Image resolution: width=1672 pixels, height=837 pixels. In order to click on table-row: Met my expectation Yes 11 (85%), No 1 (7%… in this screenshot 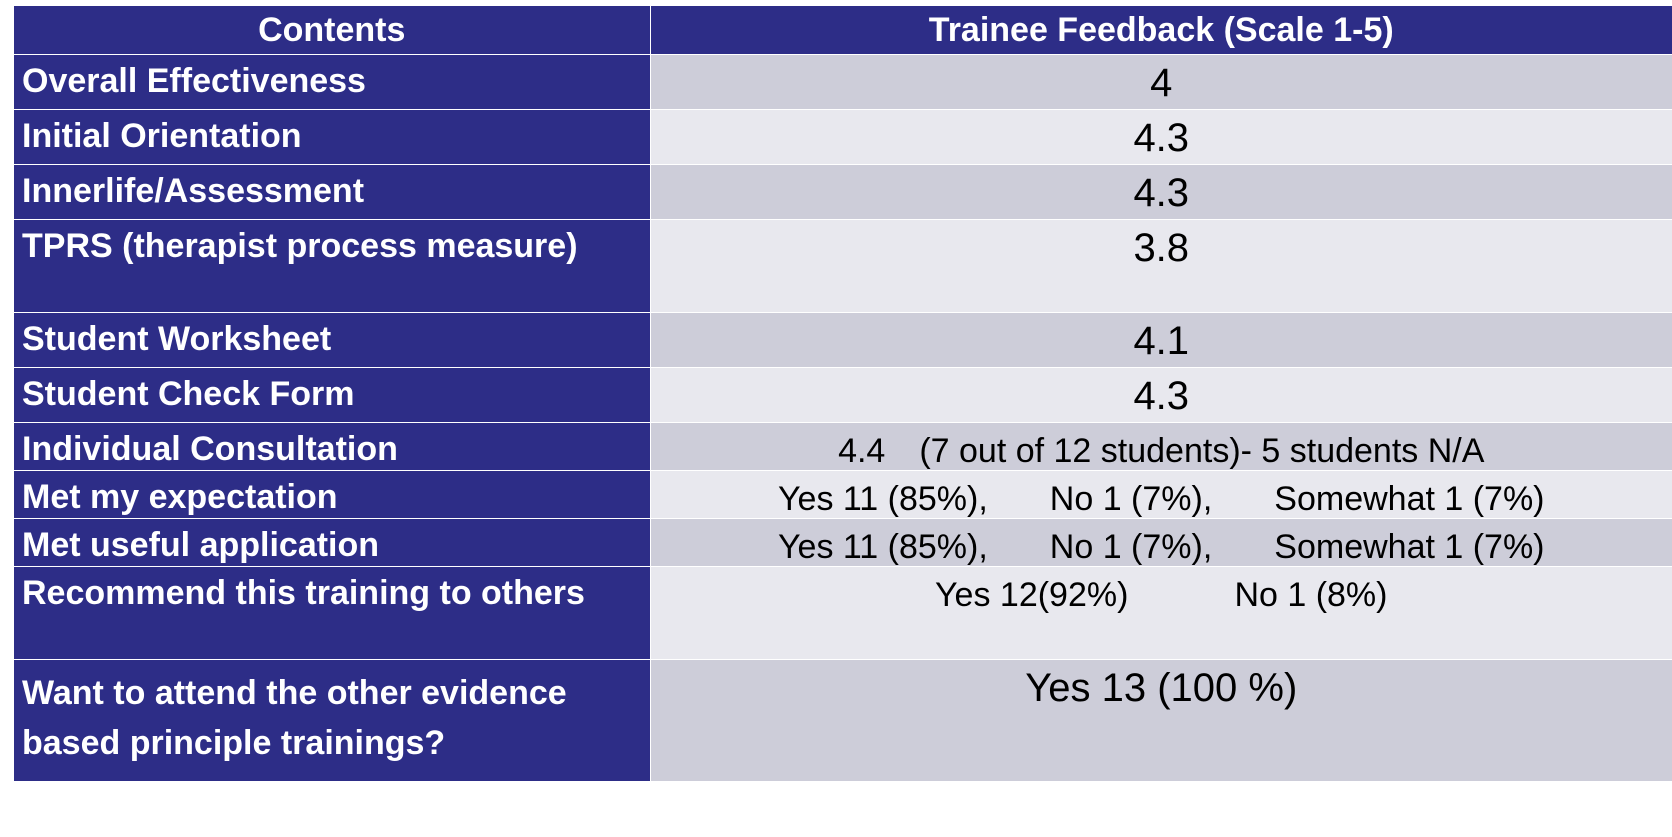, I will do `click(843, 494)`.